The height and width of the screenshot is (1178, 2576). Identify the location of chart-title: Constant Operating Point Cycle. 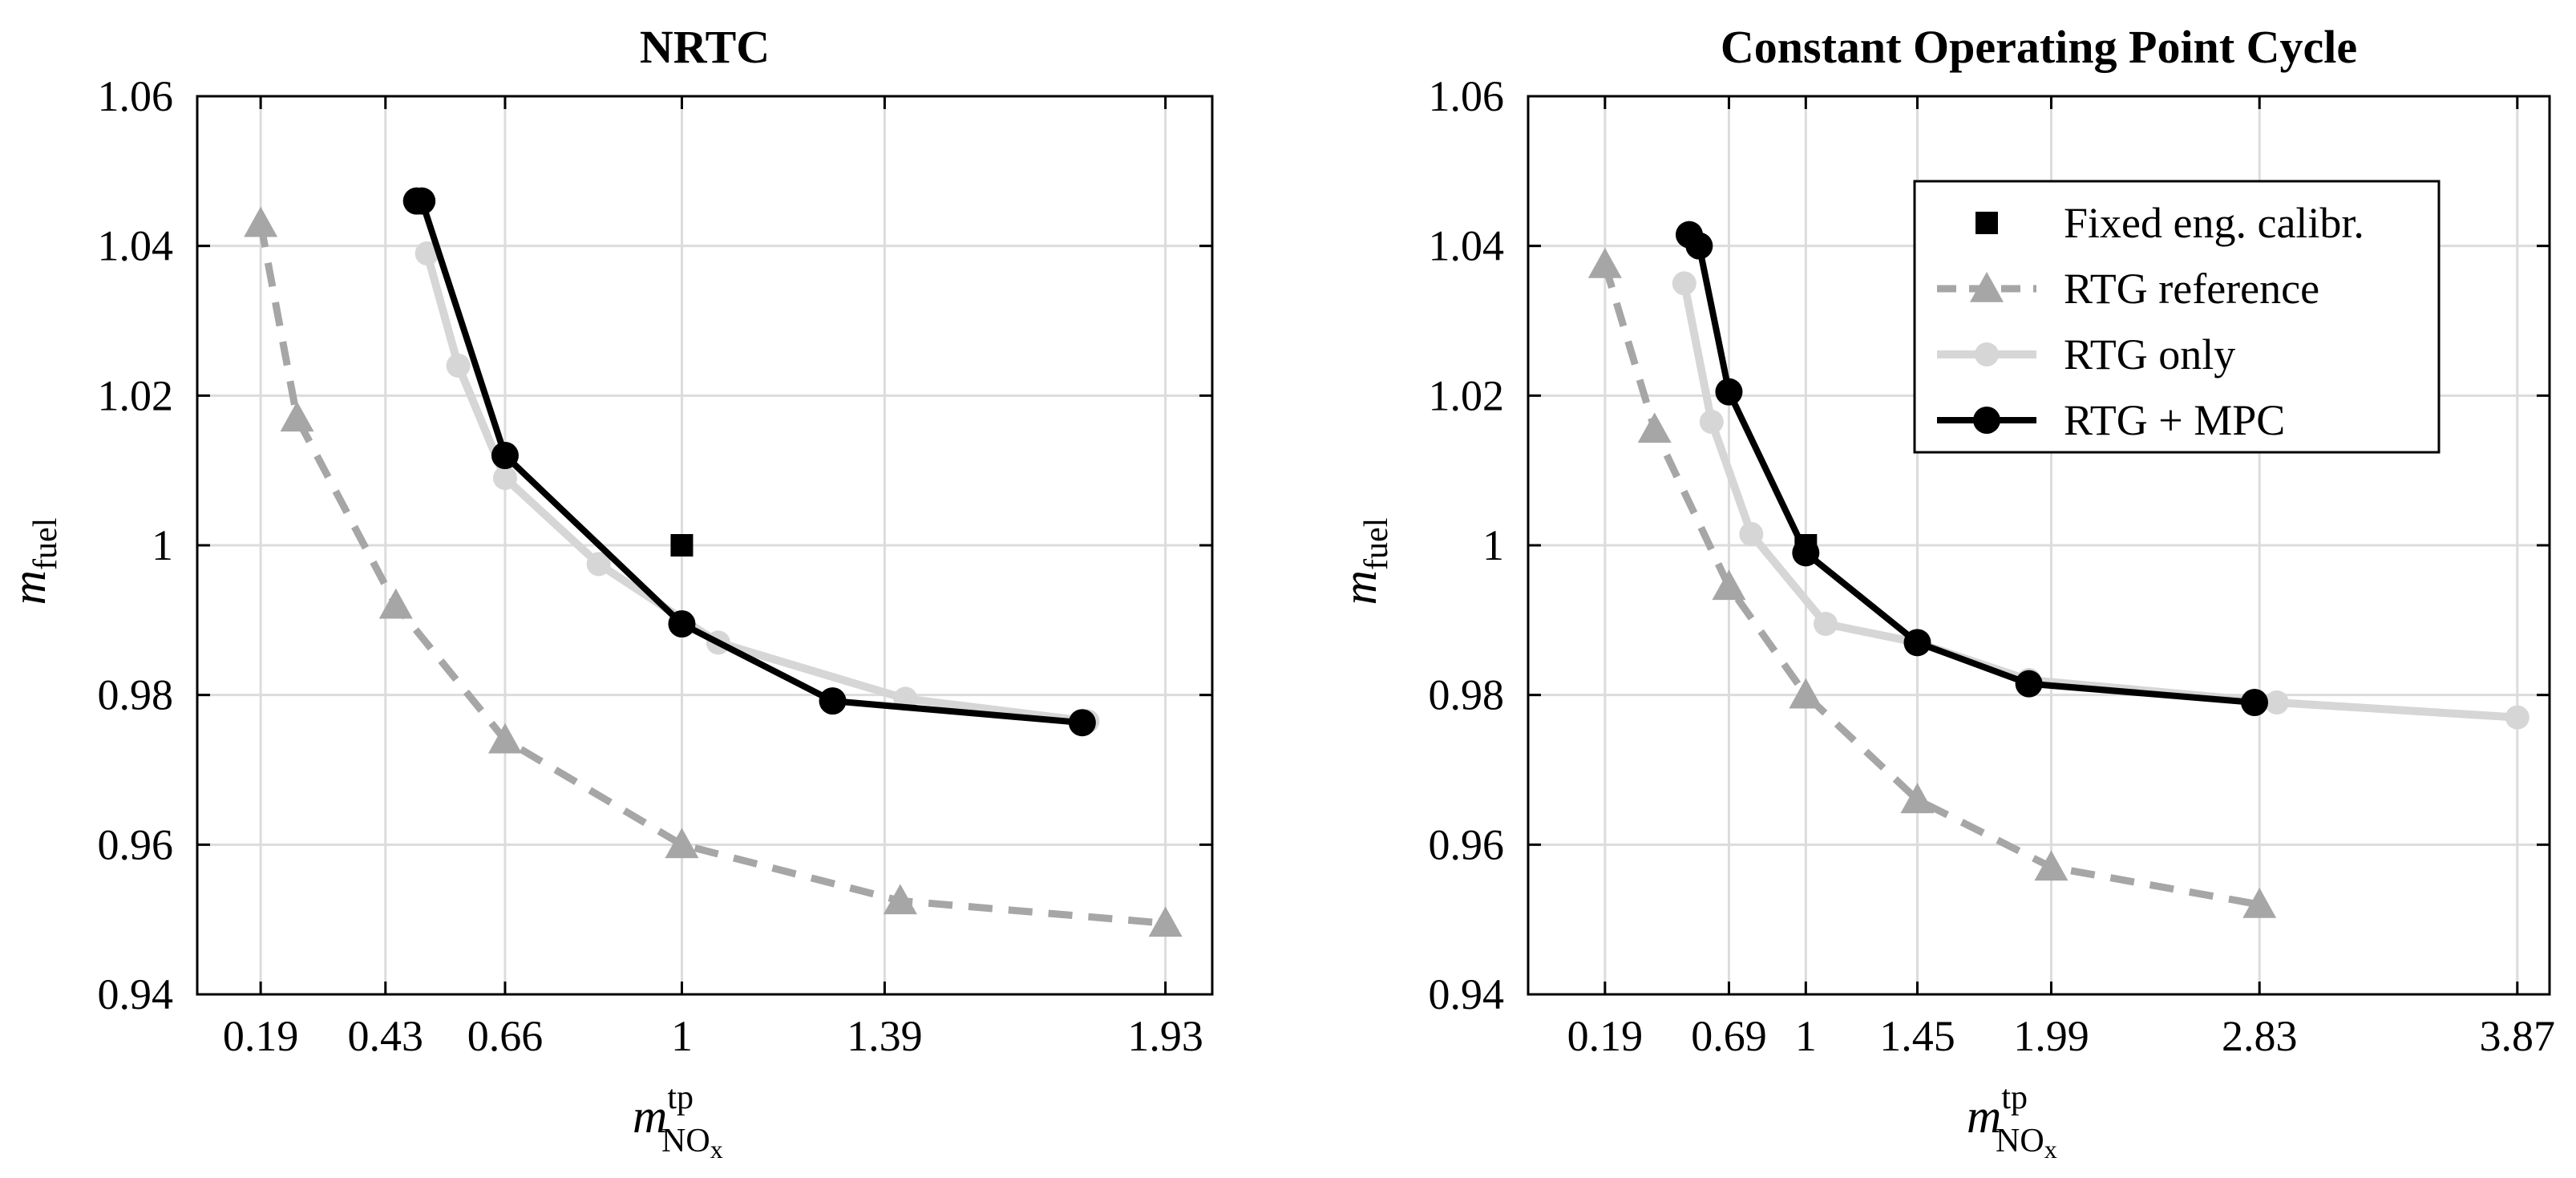
(2039, 47).